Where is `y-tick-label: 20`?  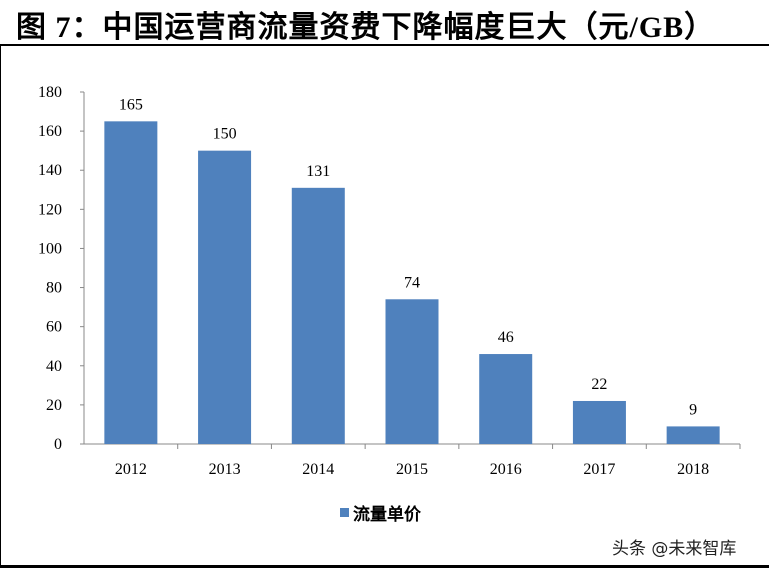
y-tick-label: 20 is located at coordinates (54, 405).